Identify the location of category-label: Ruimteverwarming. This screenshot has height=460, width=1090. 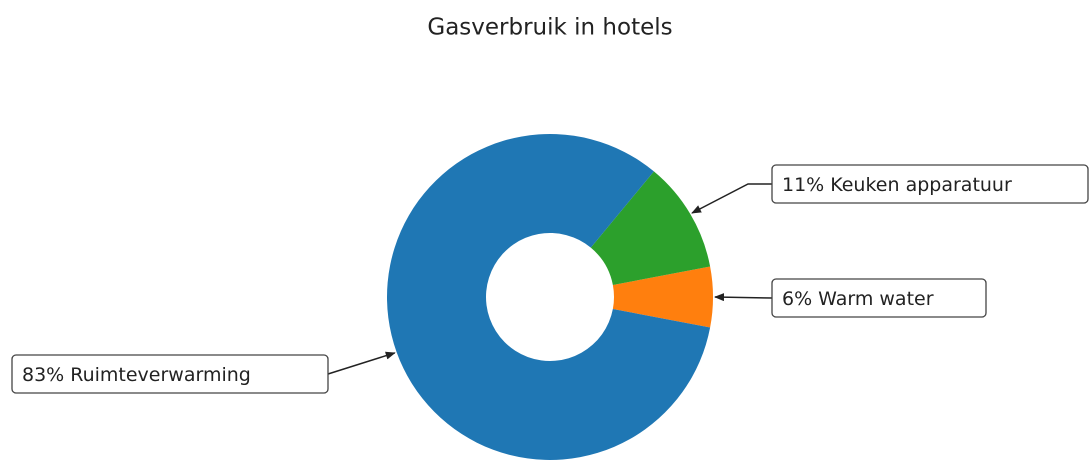
(160, 375).